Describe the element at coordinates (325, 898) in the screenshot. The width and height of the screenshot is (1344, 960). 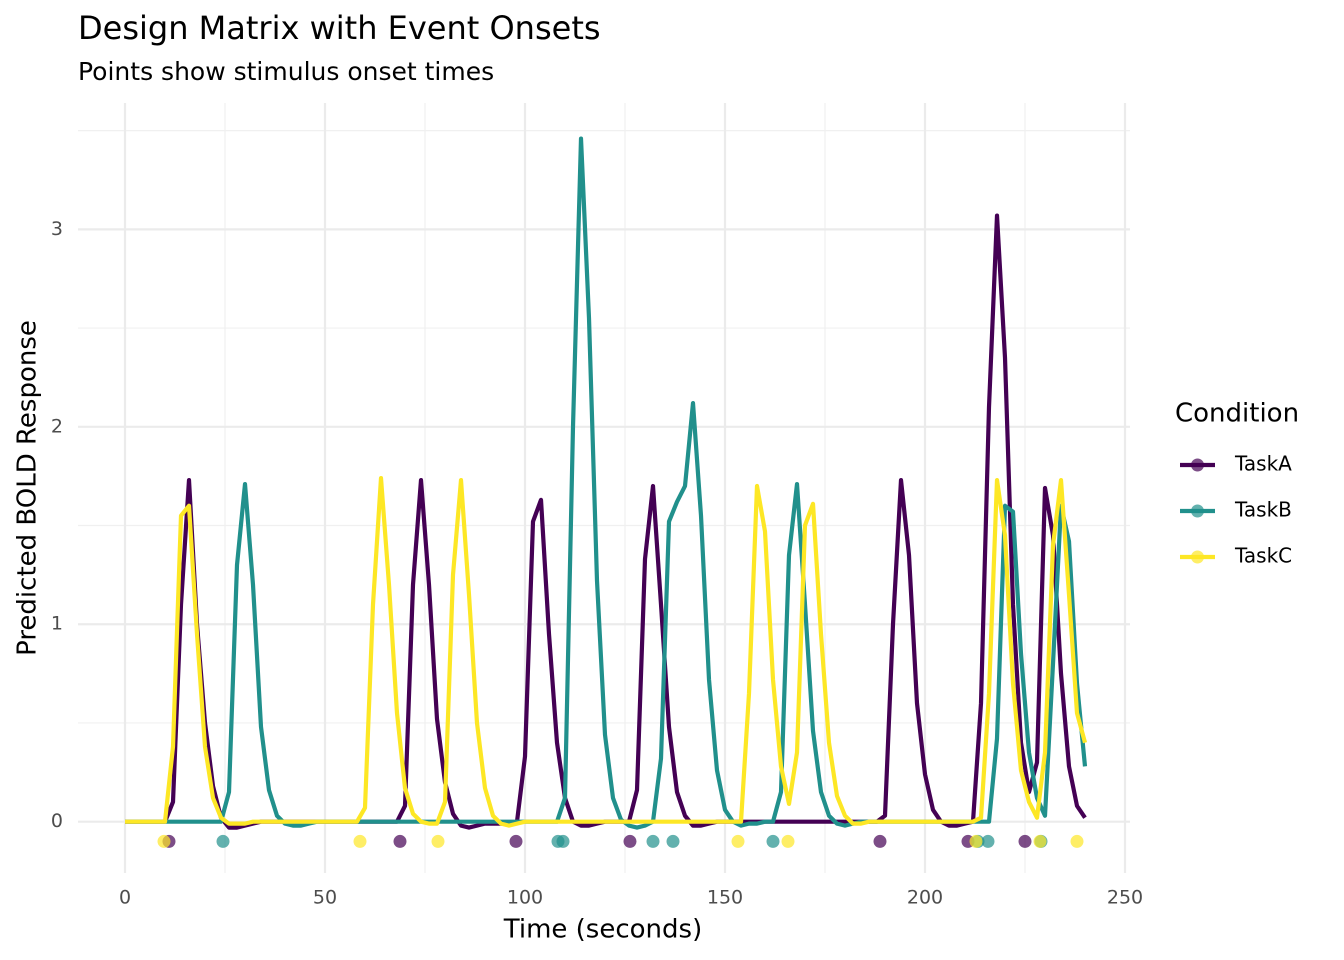
I see `x-tick-label: 50` at that location.